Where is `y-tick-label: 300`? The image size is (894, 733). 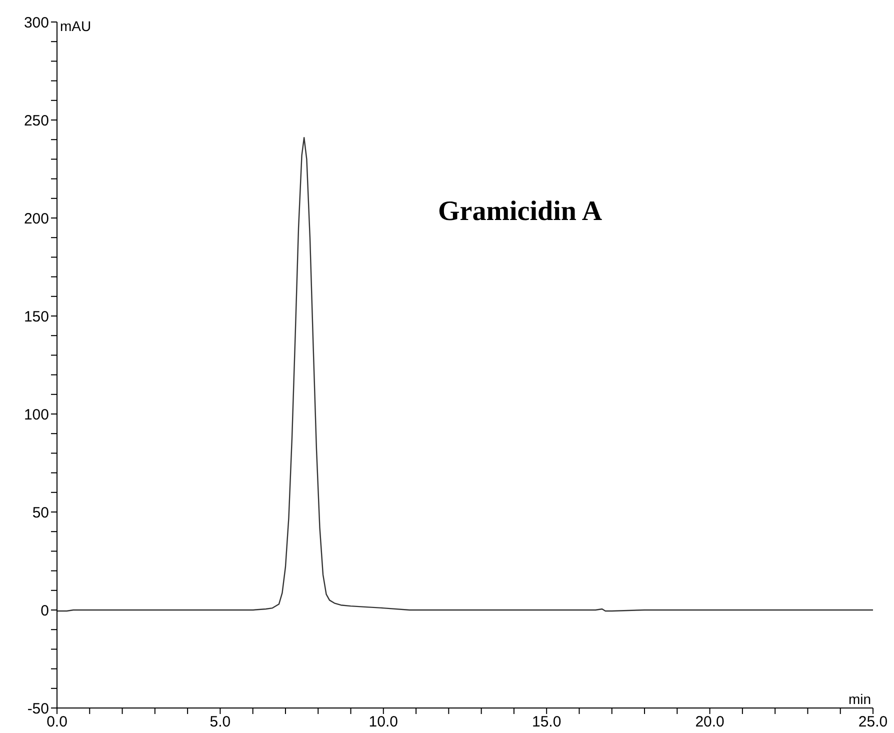
y-tick-label: 300 is located at coordinates (36, 23).